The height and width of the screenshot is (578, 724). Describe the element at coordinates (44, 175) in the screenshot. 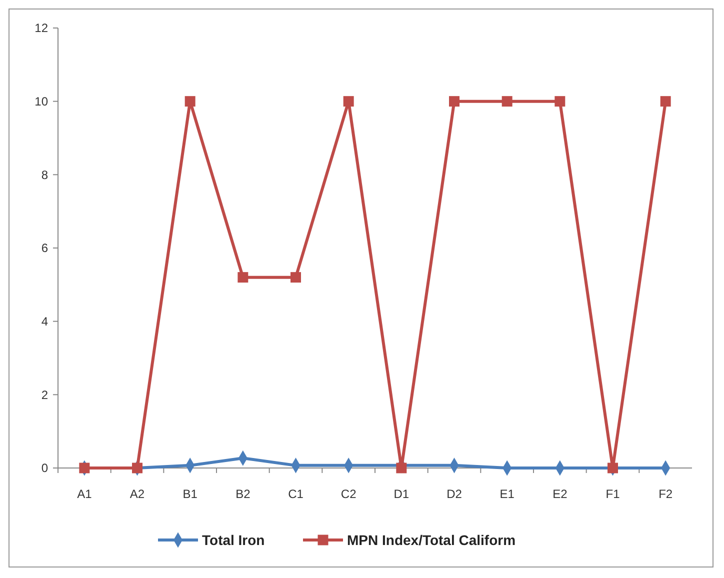

I see `y-tick-label: 8` at that location.